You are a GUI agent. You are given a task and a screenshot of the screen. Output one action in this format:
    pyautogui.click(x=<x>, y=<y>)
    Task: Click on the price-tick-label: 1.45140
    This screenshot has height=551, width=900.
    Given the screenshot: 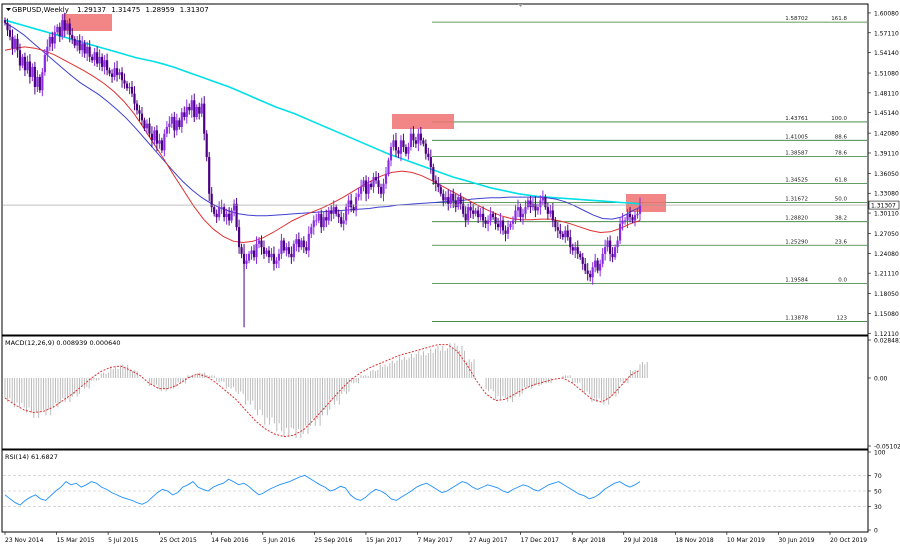 What is the action you would take?
    pyautogui.click(x=886, y=113)
    